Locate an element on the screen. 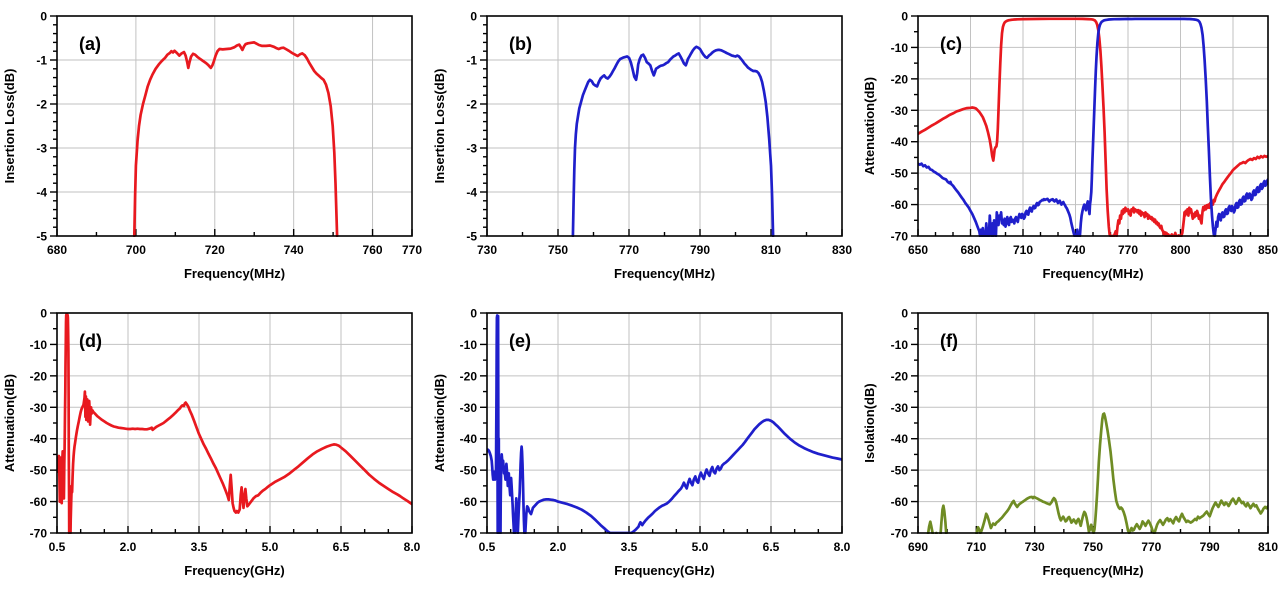 The image size is (1280, 593). x-tick-label: 3.5 is located at coordinates (199, 547).